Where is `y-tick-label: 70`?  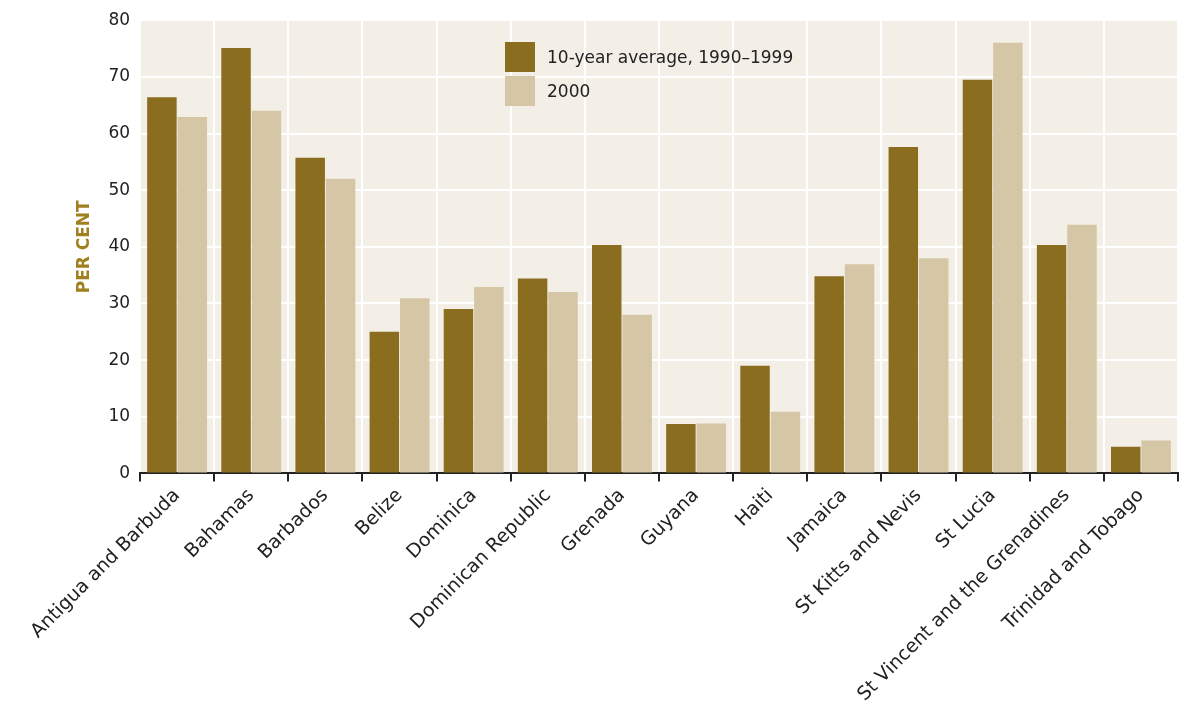
y-tick-label: 70 is located at coordinates (119, 75).